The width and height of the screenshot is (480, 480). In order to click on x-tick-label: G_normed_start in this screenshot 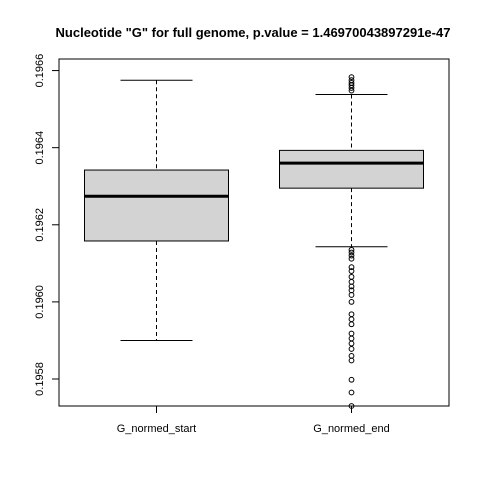, I will do `click(156, 429)`.